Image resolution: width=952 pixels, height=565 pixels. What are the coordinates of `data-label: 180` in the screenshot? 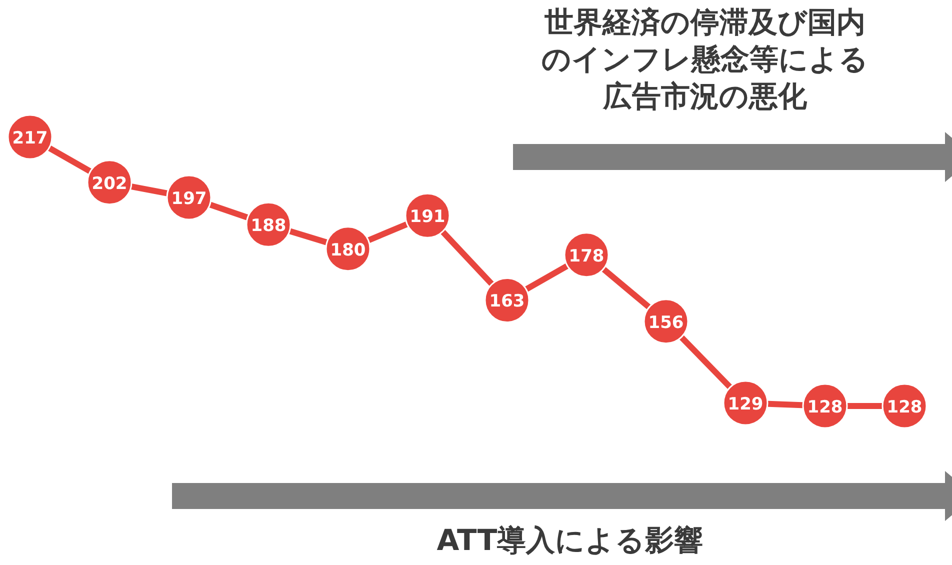 It's located at (348, 250).